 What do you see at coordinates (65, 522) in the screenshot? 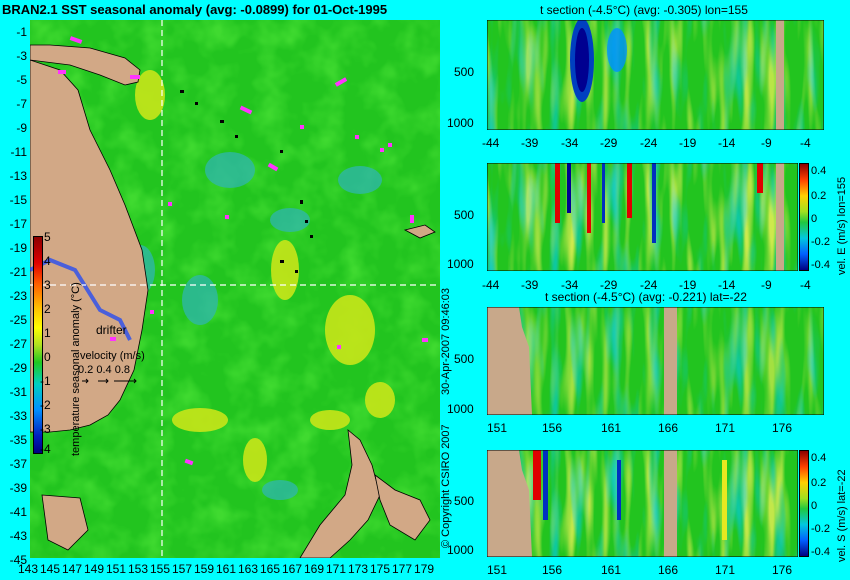
I see `tasmania-land` at bounding box center [65, 522].